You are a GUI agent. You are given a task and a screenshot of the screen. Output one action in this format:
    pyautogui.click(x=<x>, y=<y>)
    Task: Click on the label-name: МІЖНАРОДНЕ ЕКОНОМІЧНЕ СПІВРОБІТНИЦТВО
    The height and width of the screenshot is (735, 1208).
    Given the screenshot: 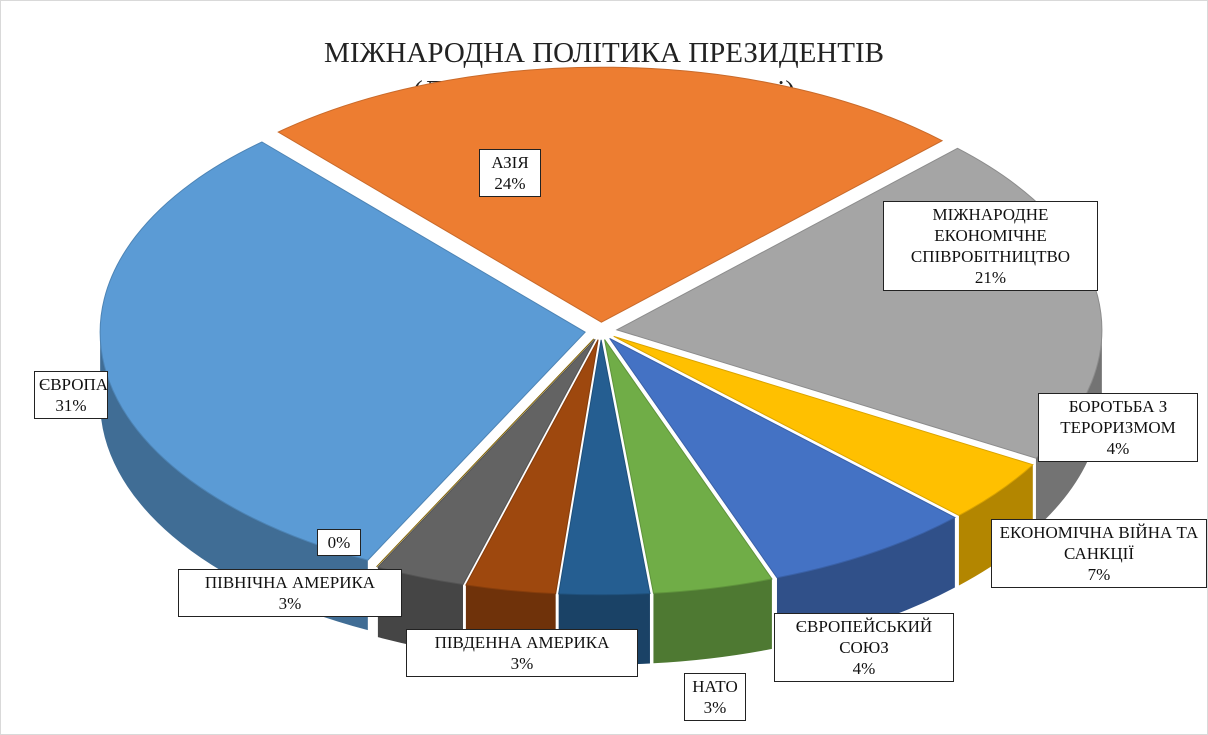 What is the action you would take?
    pyautogui.click(x=990, y=235)
    